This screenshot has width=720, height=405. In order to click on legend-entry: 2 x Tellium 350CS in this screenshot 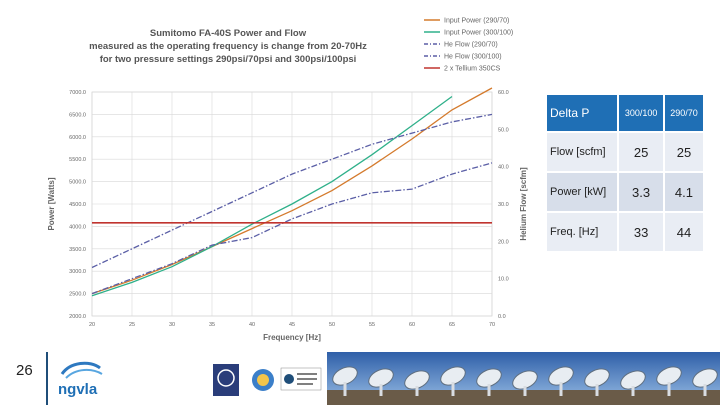, I will do `click(472, 69)`.